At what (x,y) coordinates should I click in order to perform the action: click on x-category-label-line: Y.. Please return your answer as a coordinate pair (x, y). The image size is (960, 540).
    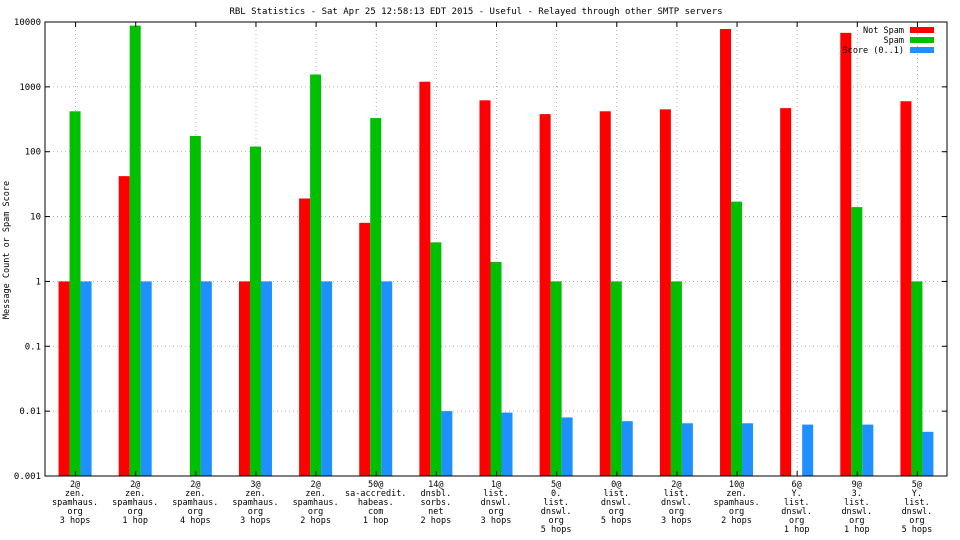
    Looking at the image, I should click on (797, 494).